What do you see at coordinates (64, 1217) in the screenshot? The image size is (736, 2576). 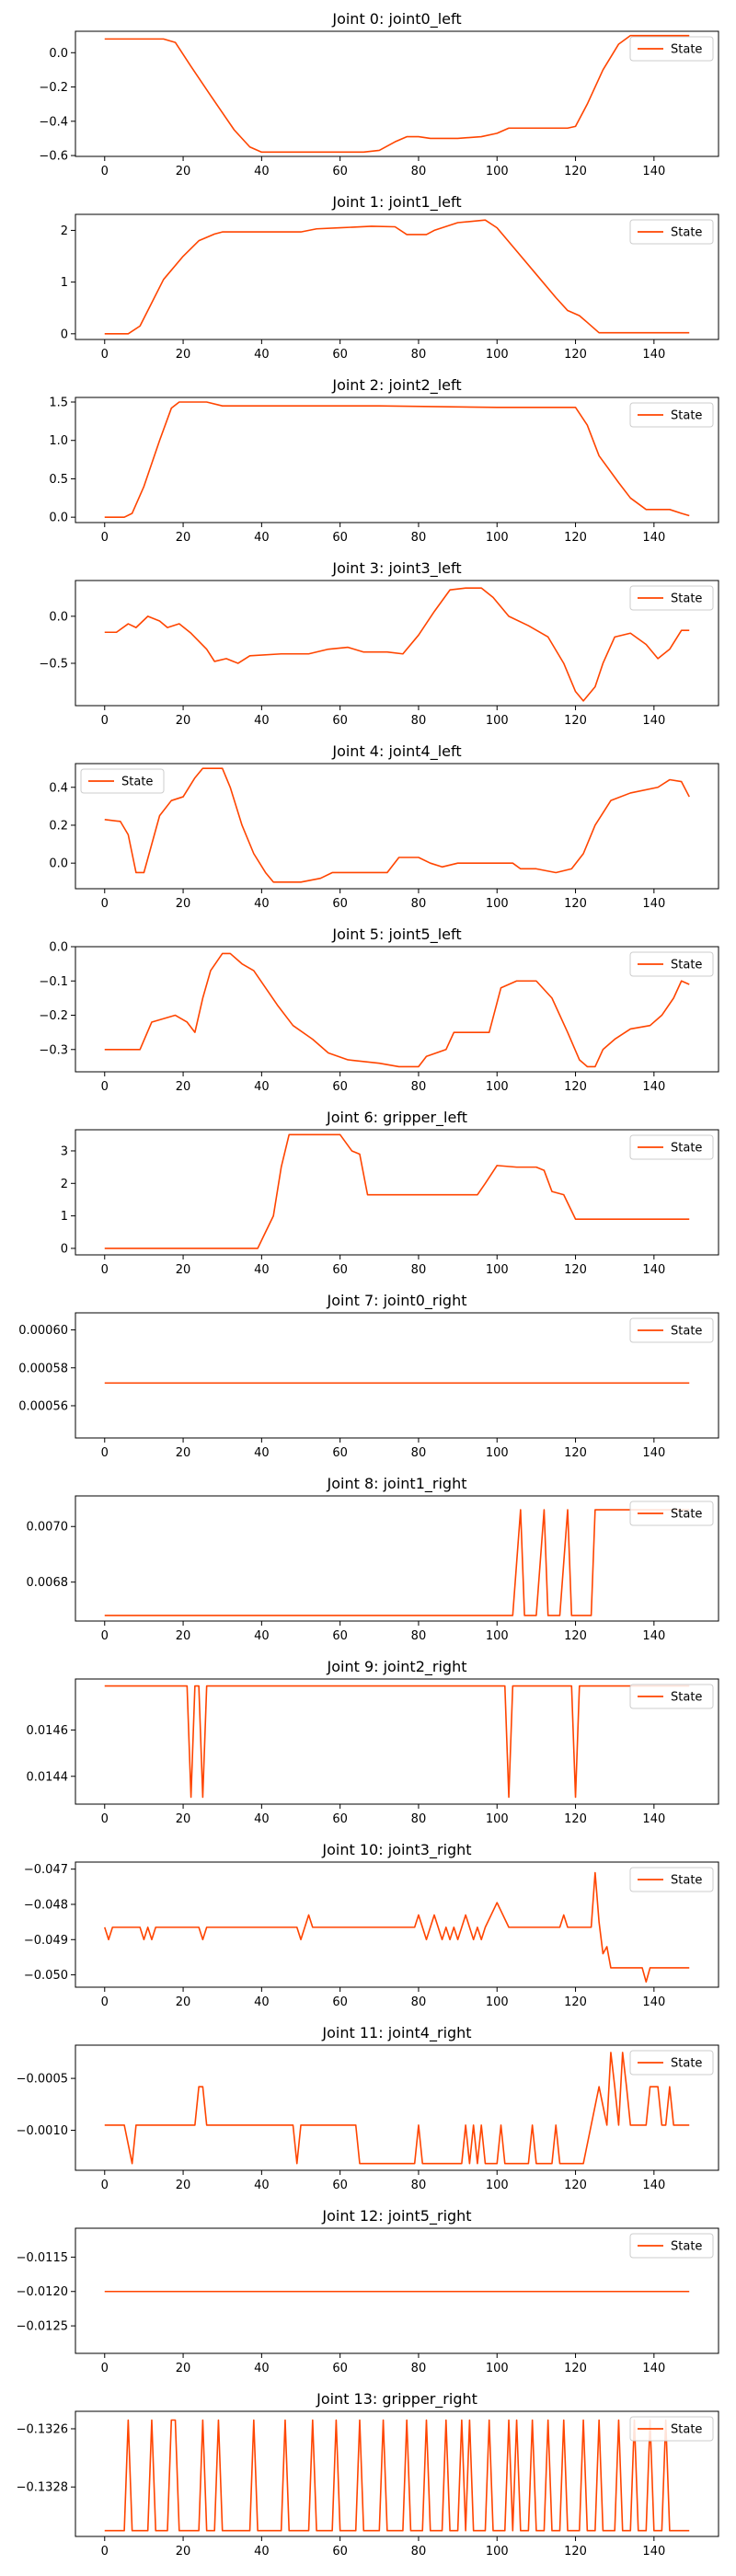 I see `y-tick-label: 1` at bounding box center [64, 1217].